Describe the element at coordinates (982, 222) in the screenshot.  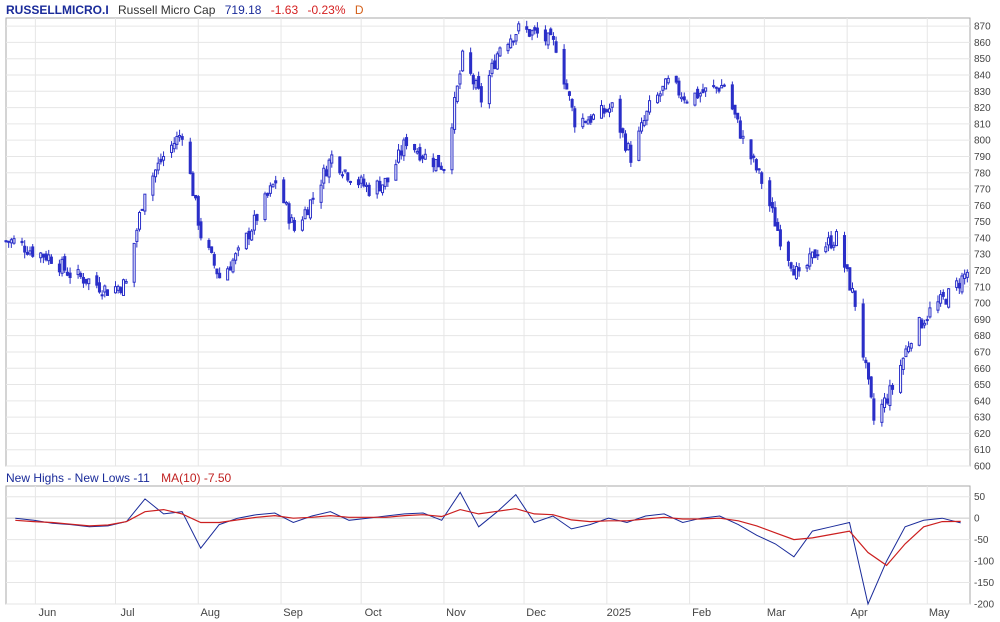
I see `price-y-tick-label: 750` at that location.